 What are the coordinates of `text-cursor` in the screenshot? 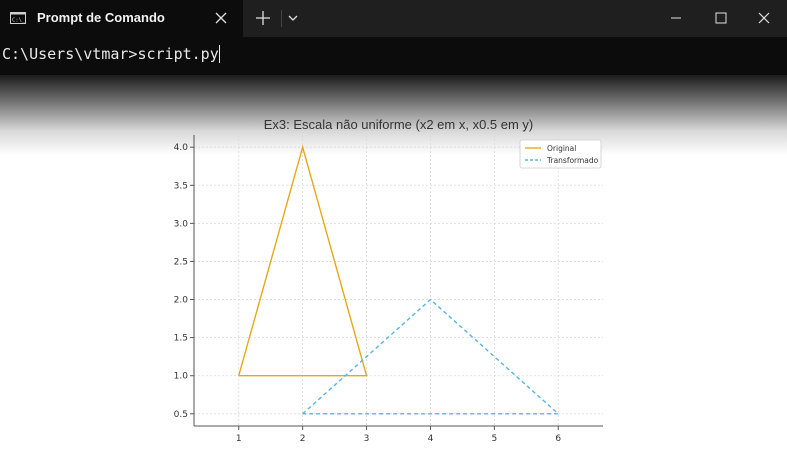 It's located at (219, 54).